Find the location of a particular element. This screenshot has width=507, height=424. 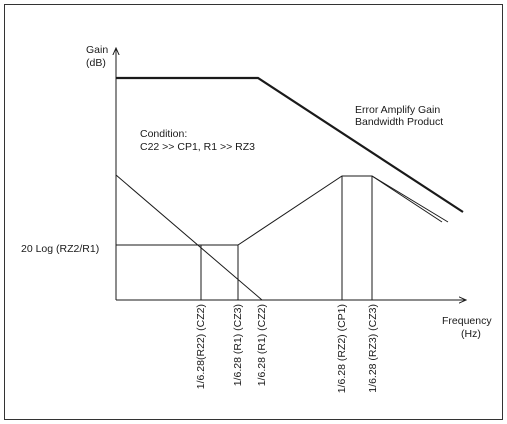

integrator-asymptote is located at coordinates (189, 237).